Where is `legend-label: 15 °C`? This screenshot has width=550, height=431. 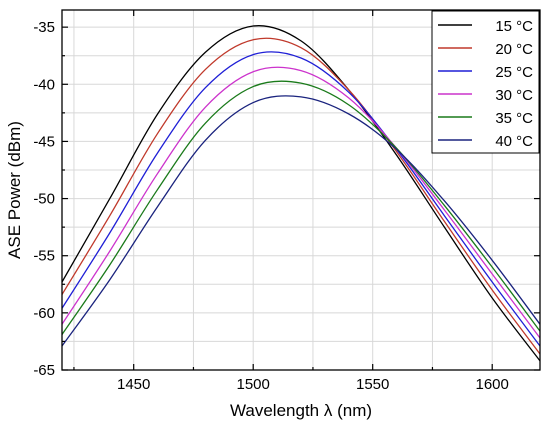
legend-label: 15 °C is located at coordinates (514, 26).